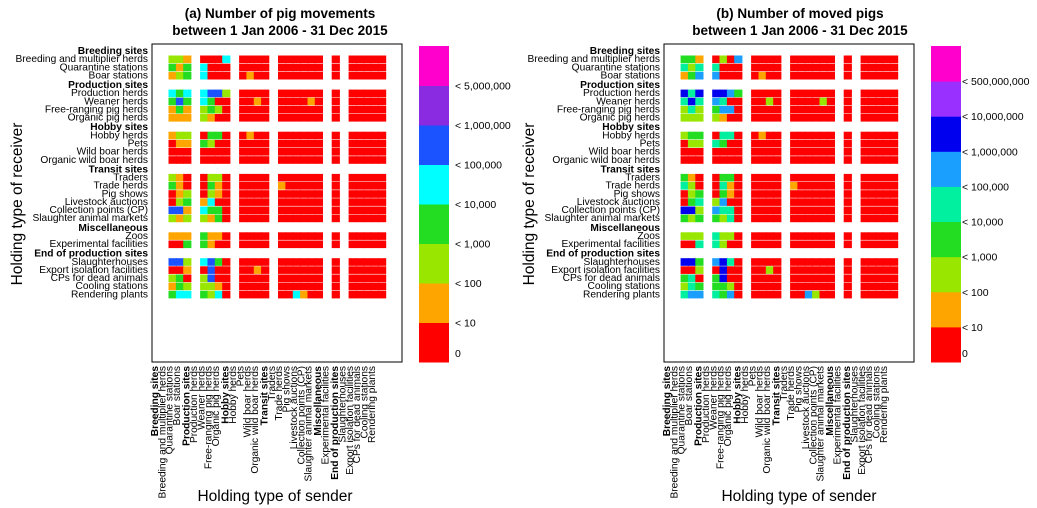 The image size is (1037, 508). Describe the element at coordinates (478, 166) in the screenshot. I see `legend-label: < 100,000` at that location.